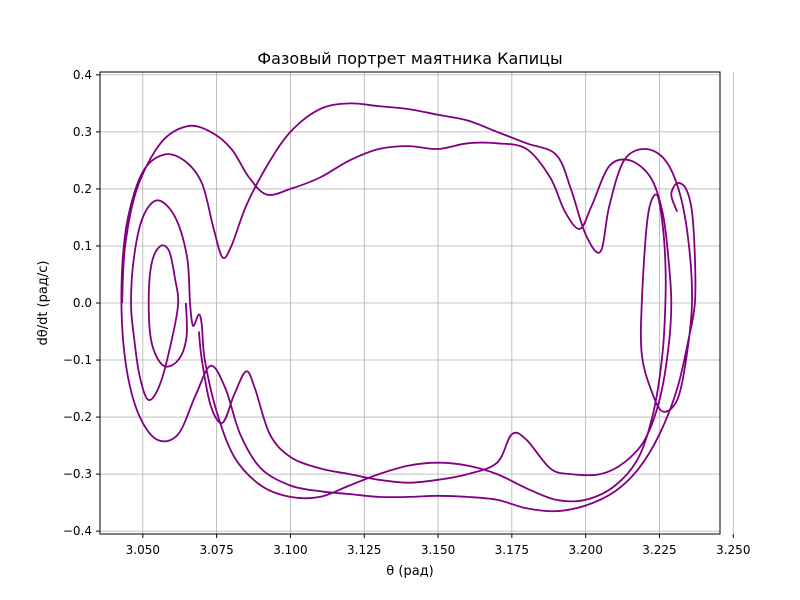 The width and height of the screenshot is (800, 600). What do you see at coordinates (409, 571) in the screenshot?
I see `x-axis-label: θ (рад)` at bounding box center [409, 571].